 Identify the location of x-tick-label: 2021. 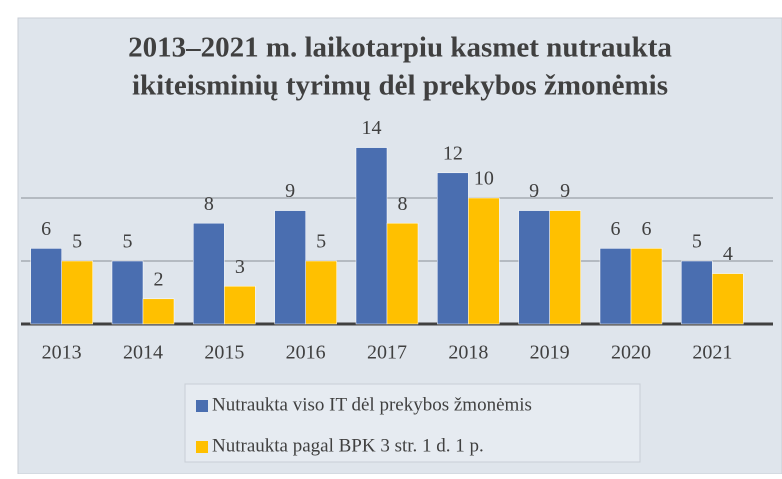
(712, 353).